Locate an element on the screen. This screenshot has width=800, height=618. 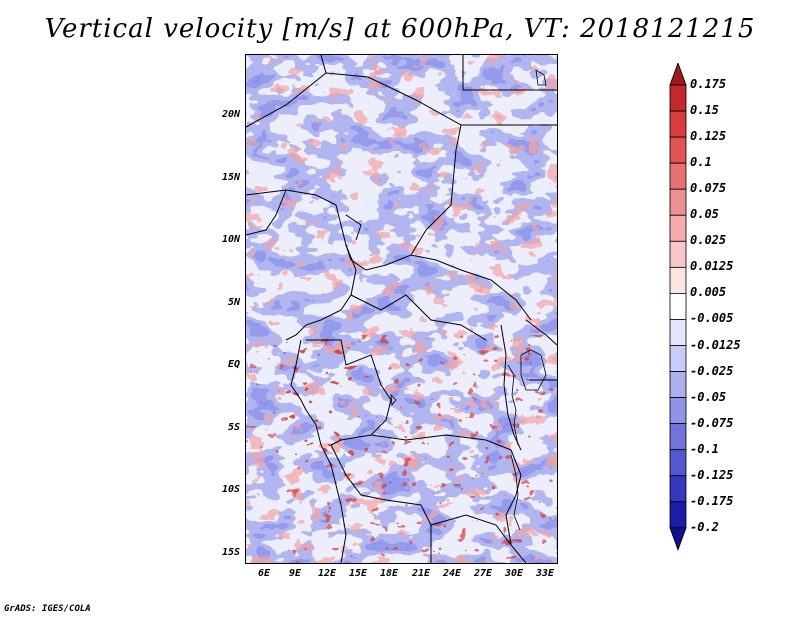
colorbar-label: -0.075 is located at coordinates (712, 422).